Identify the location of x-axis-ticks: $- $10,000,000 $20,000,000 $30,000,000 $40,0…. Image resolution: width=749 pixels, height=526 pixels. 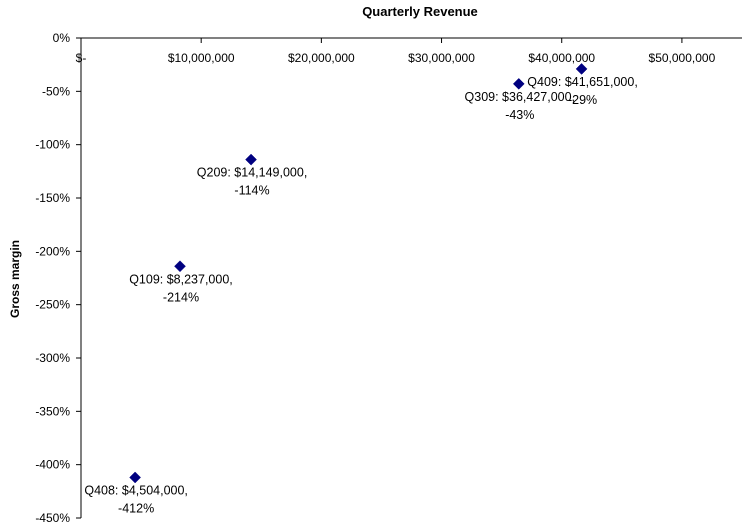
(396, 51).